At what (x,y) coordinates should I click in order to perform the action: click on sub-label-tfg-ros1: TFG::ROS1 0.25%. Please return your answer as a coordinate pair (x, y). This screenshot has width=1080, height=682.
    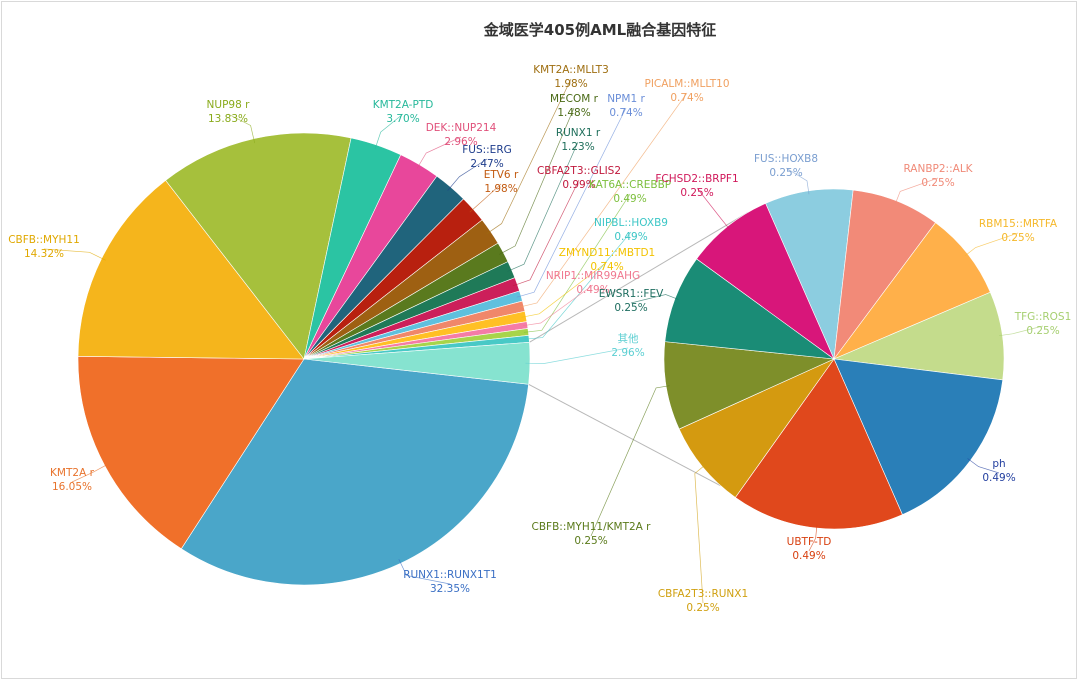
    Looking at the image, I should click on (1043, 324).